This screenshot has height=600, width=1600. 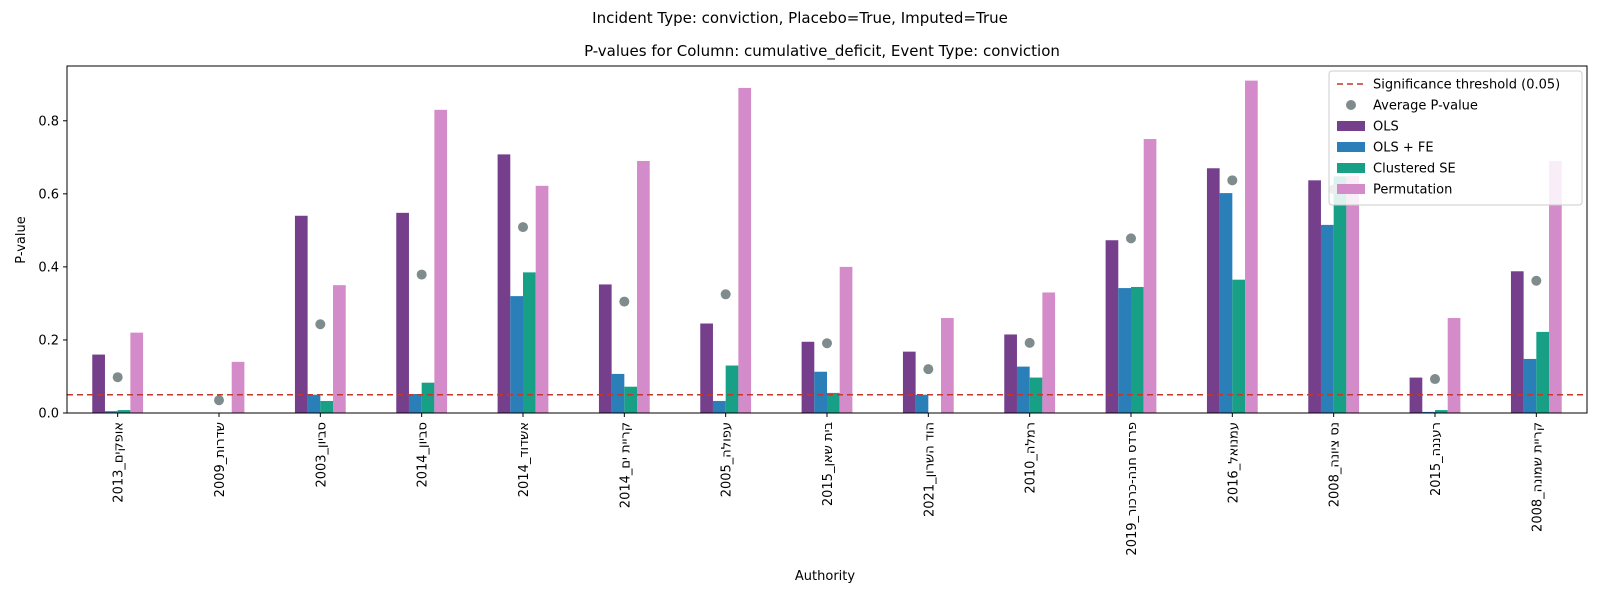 What do you see at coordinates (48, 121) in the screenshot?
I see `y-tick-label-4: 0.8` at bounding box center [48, 121].